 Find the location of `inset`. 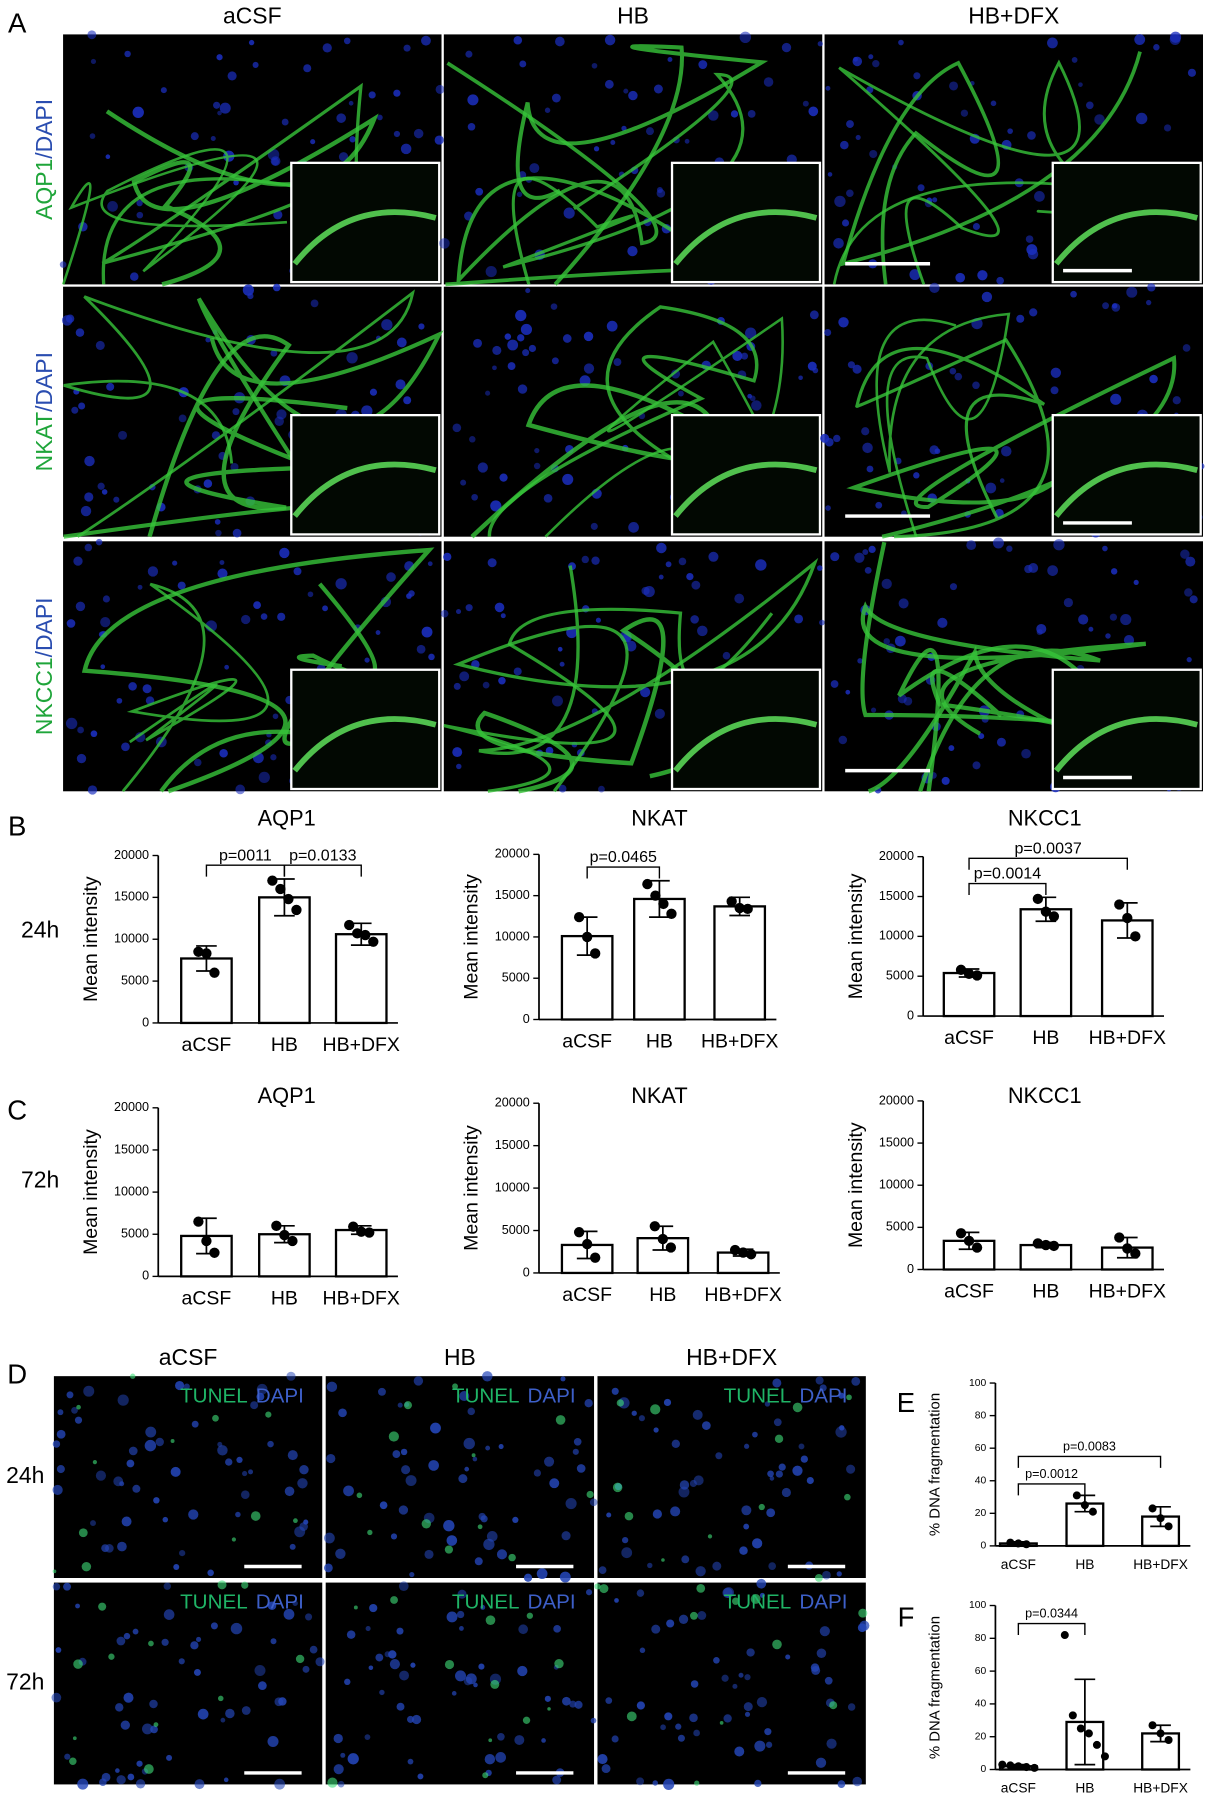

inset is located at coordinates (365, 729).